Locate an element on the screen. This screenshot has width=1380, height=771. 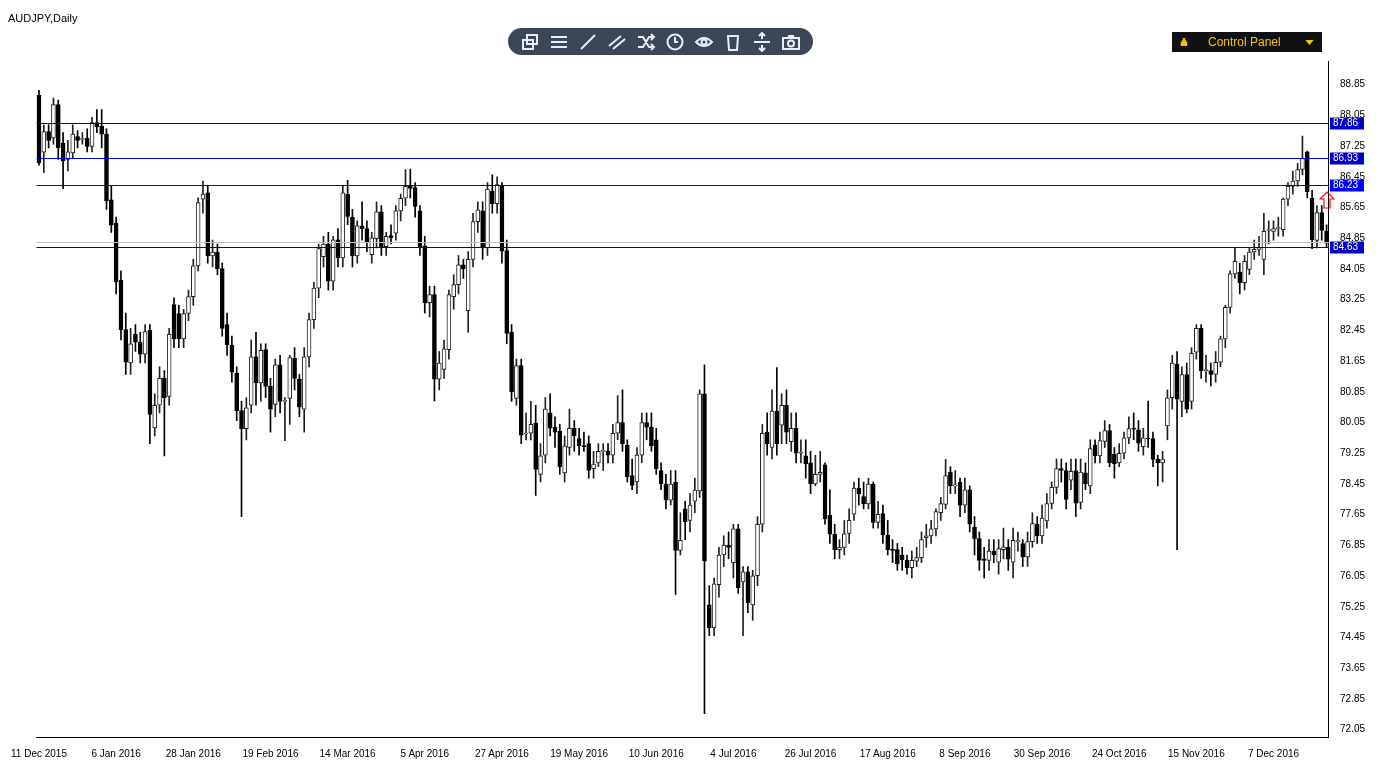
ref-line-label: 86.93 is located at coordinates (1345, 158).